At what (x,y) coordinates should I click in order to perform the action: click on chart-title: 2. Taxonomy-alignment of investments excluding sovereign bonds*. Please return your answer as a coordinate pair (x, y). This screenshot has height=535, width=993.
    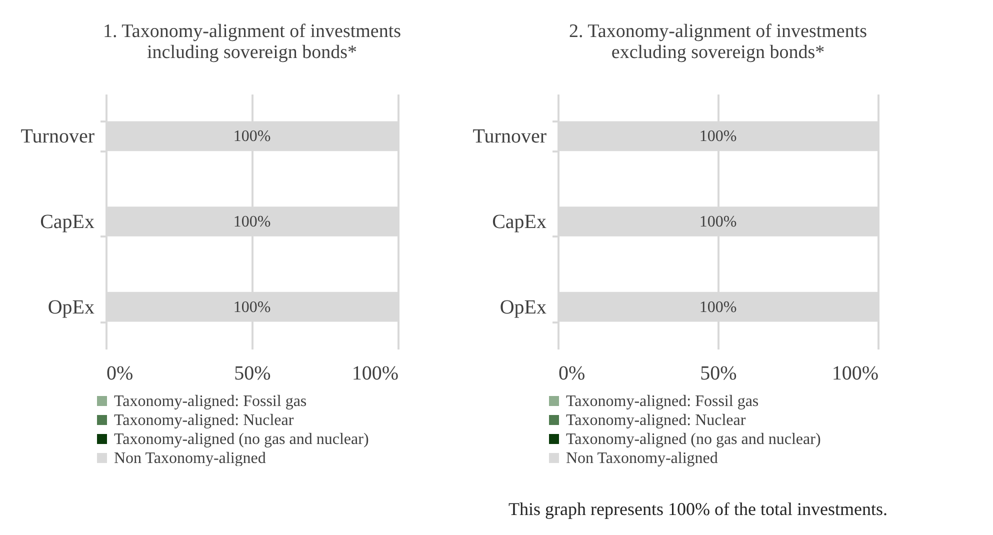
    Looking at the image, I should click on (718, 42).